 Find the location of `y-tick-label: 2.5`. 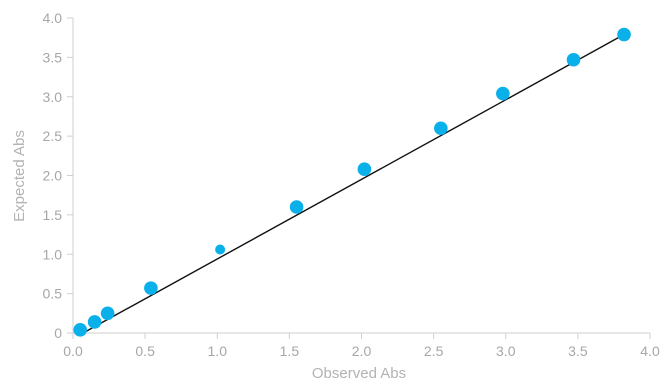

y-tick-label: 2.5 is located at coordinates (53, 136).